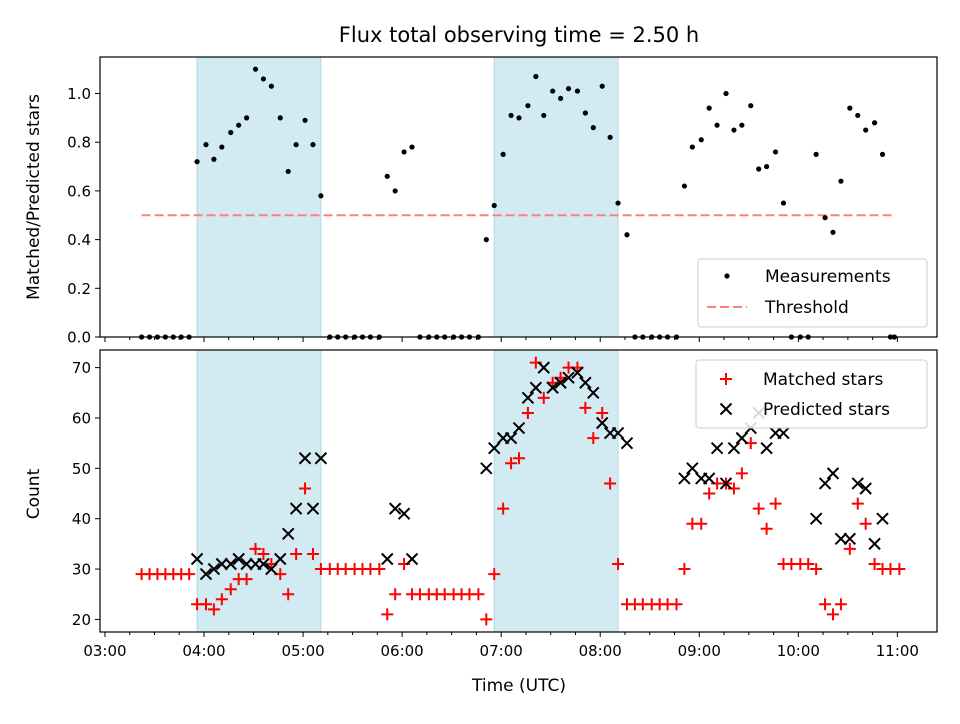 Image resolution: width=960 pixels, height=724 pixels. I want to click on x-tick-label: 06:00, so click(401, 651).